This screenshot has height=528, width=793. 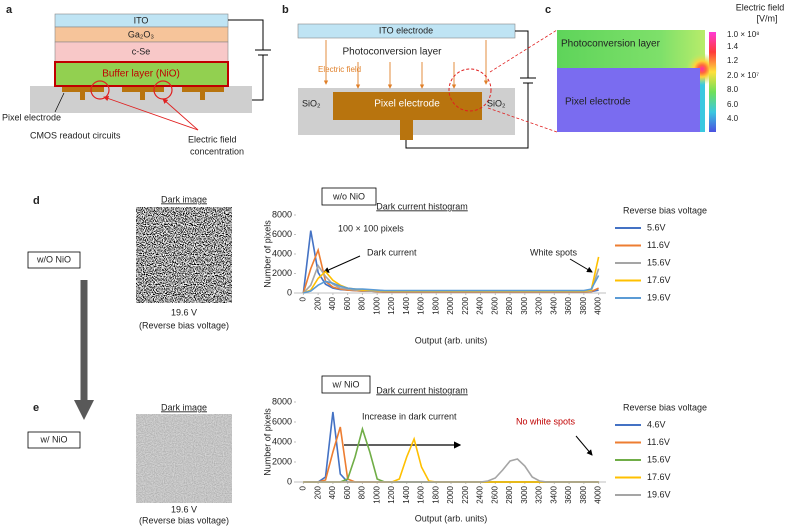 What do you see at coordinates (656, 424) in the screenshot?
I see `legend-label: 4.6V` at bounding box center [656, 424].